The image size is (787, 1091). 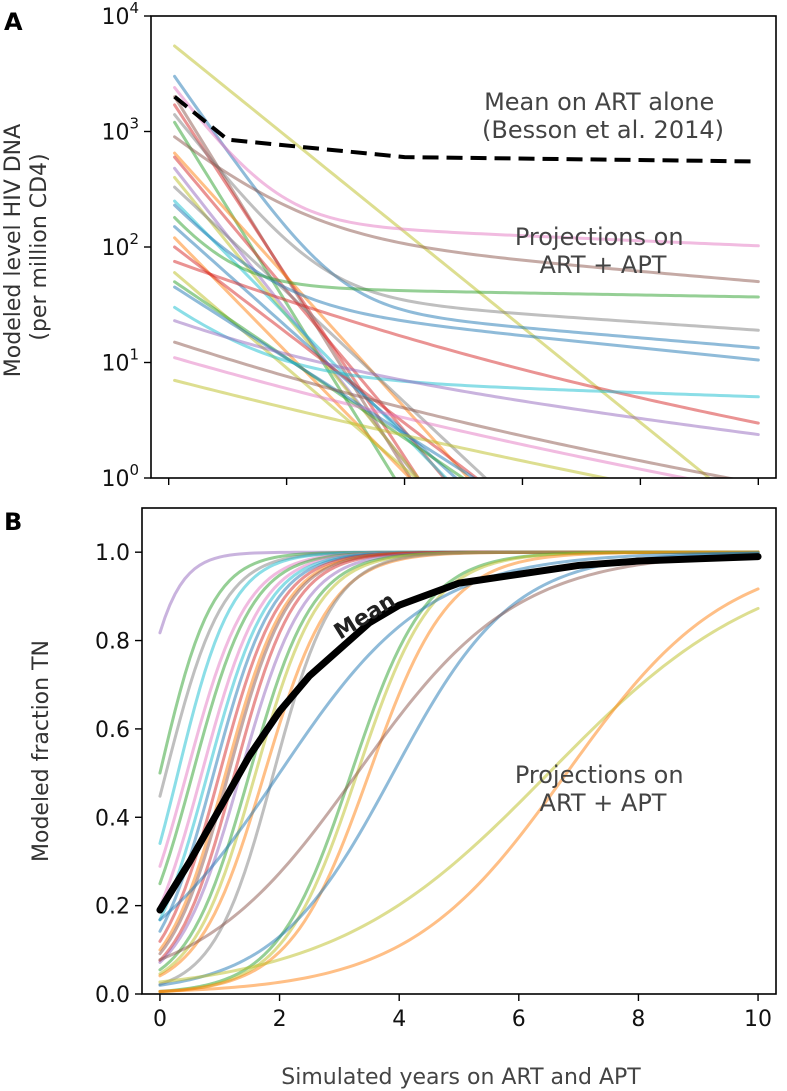 I want to click on panel-a-letter: A, so click(x=13, y=22).